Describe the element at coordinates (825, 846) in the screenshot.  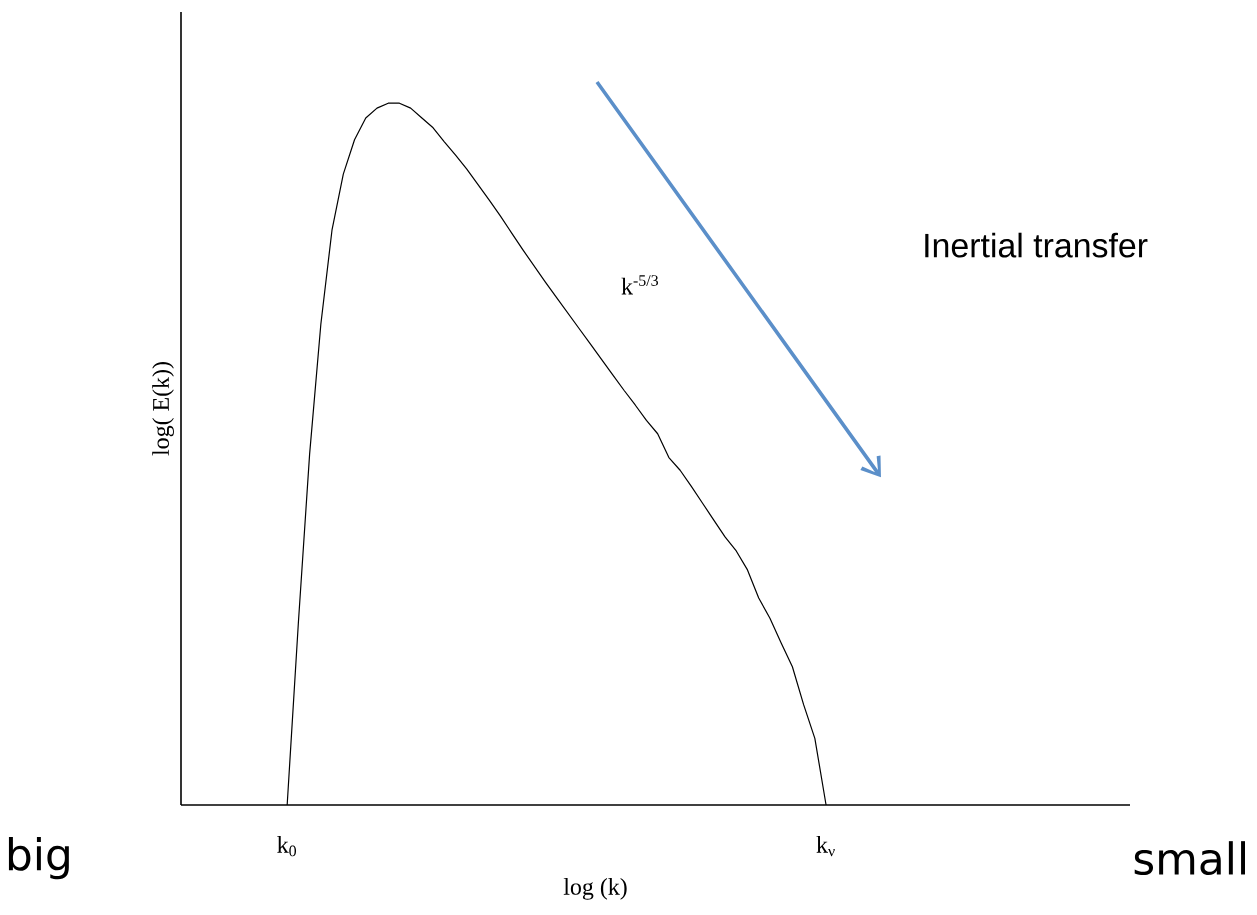
I see `x-tick-label: k$_{ν}$` at that location.